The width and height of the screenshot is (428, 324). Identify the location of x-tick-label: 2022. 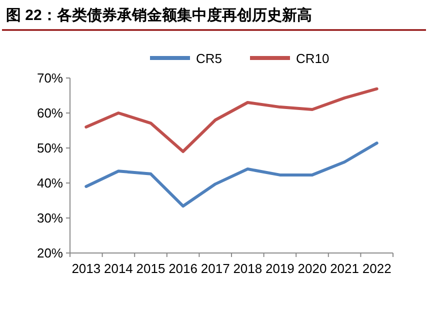
(377, 268).